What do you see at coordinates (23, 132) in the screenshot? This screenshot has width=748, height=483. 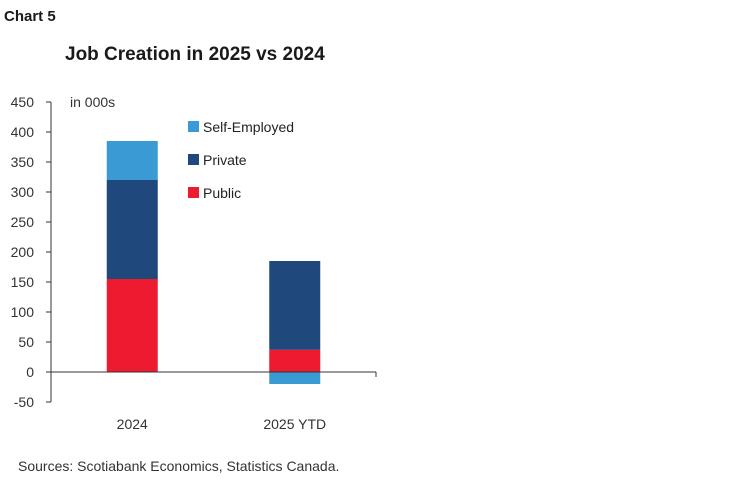 I see `y-tick-label: 400` at bounding box center [23, 132].